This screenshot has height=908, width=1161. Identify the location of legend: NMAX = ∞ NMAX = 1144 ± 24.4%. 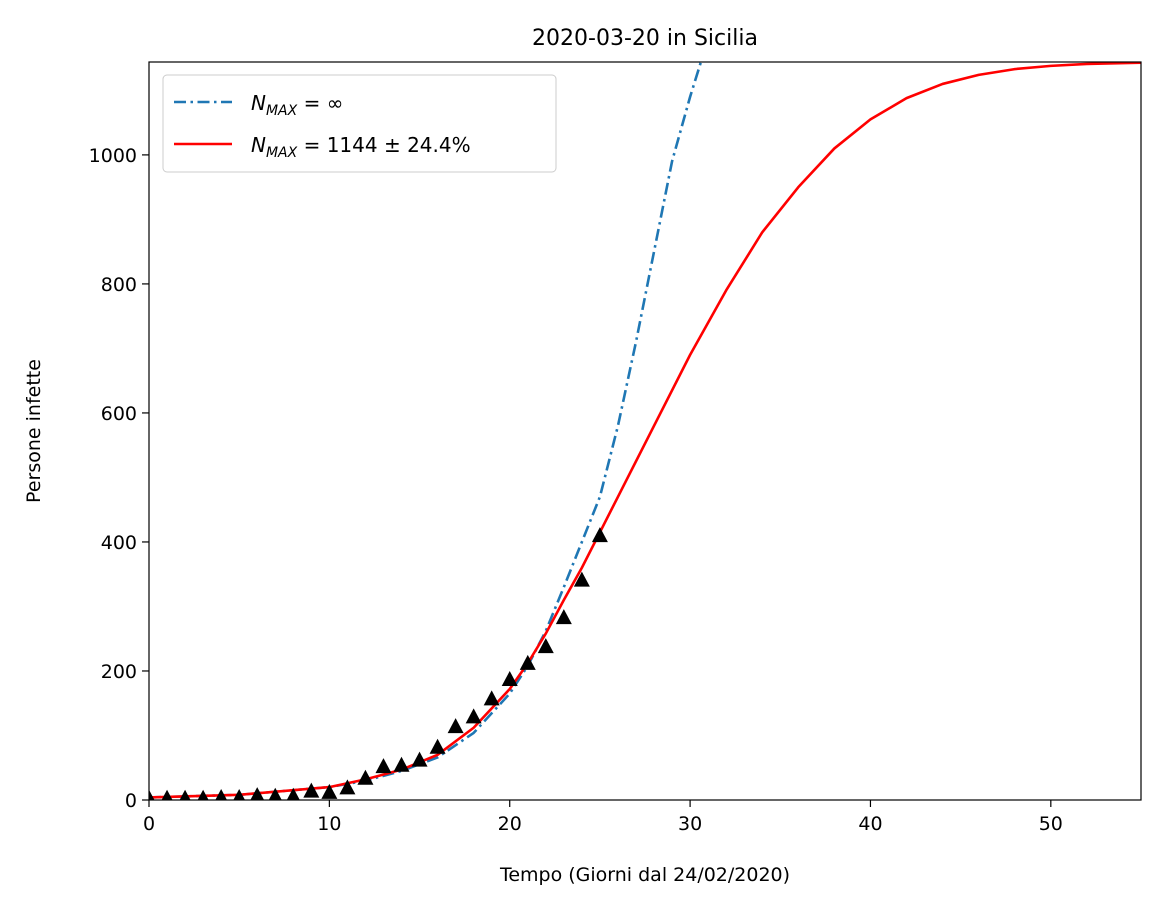
(359, 123).